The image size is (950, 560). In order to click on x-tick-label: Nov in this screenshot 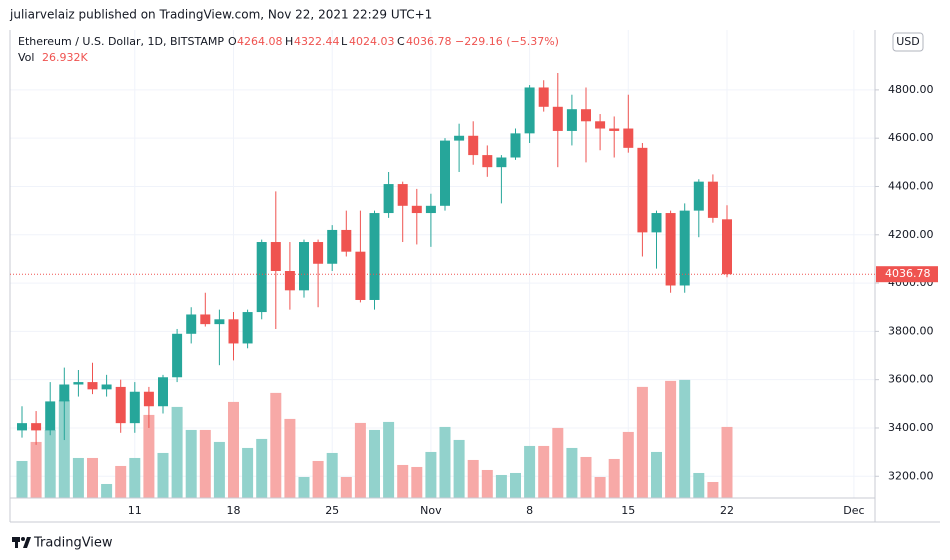, I will do `click(431, 510)`.